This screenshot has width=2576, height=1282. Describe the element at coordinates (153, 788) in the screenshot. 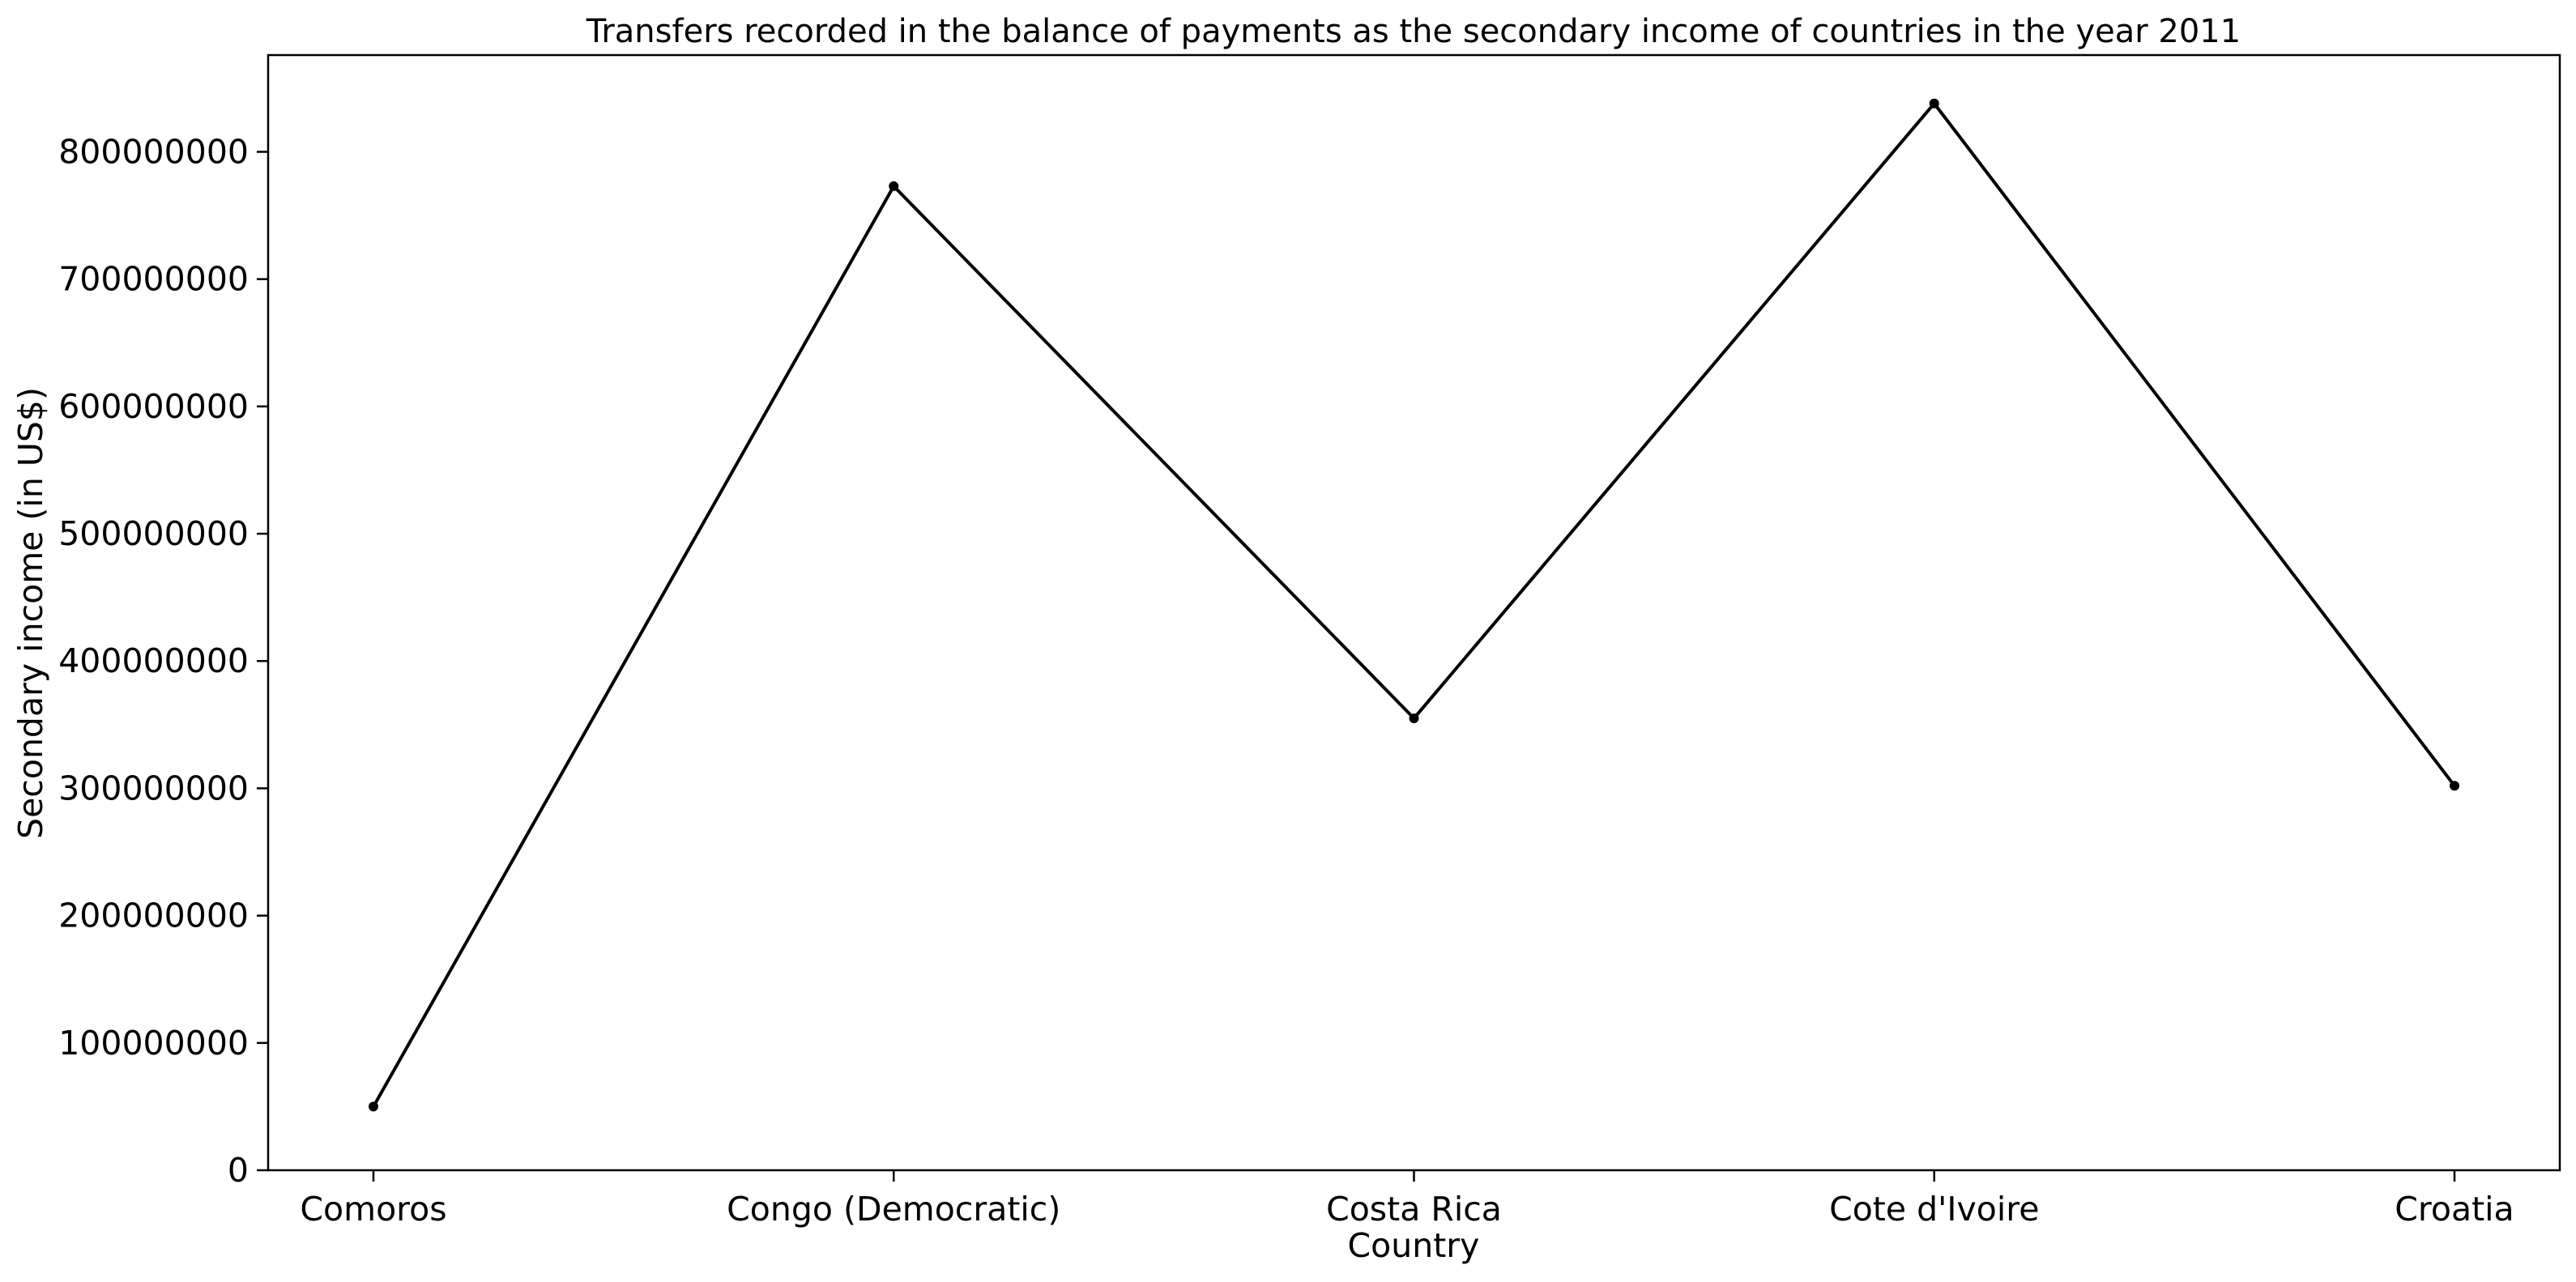

I see `y-tick-label: 300000000` at that location.